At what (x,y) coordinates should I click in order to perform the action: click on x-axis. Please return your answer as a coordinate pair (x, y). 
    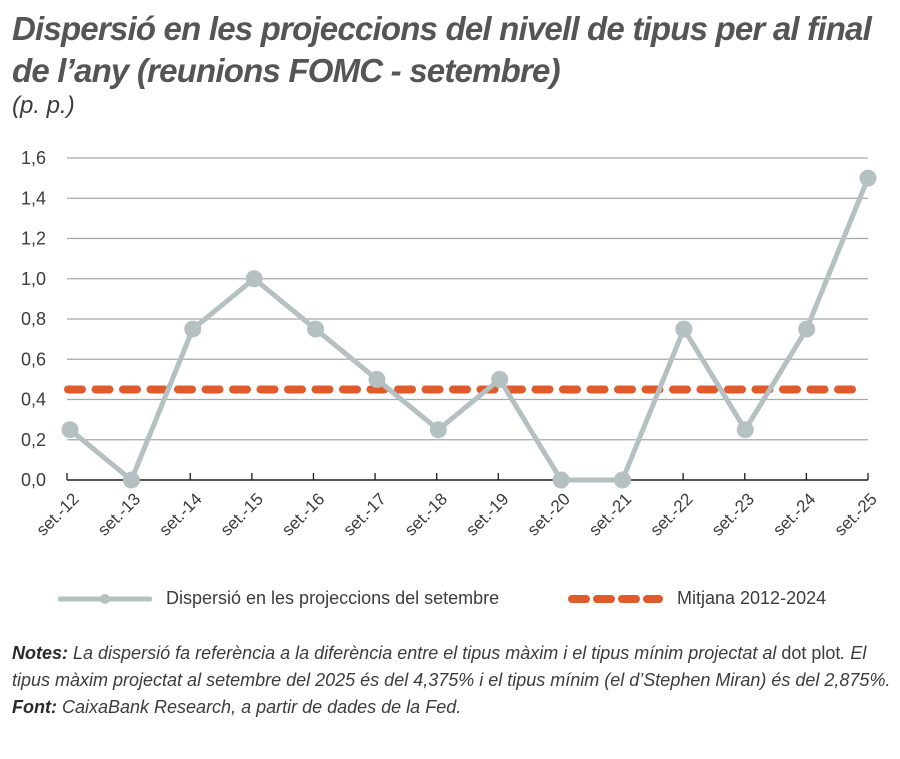
    Looking at the image, I should click on (467, 477).